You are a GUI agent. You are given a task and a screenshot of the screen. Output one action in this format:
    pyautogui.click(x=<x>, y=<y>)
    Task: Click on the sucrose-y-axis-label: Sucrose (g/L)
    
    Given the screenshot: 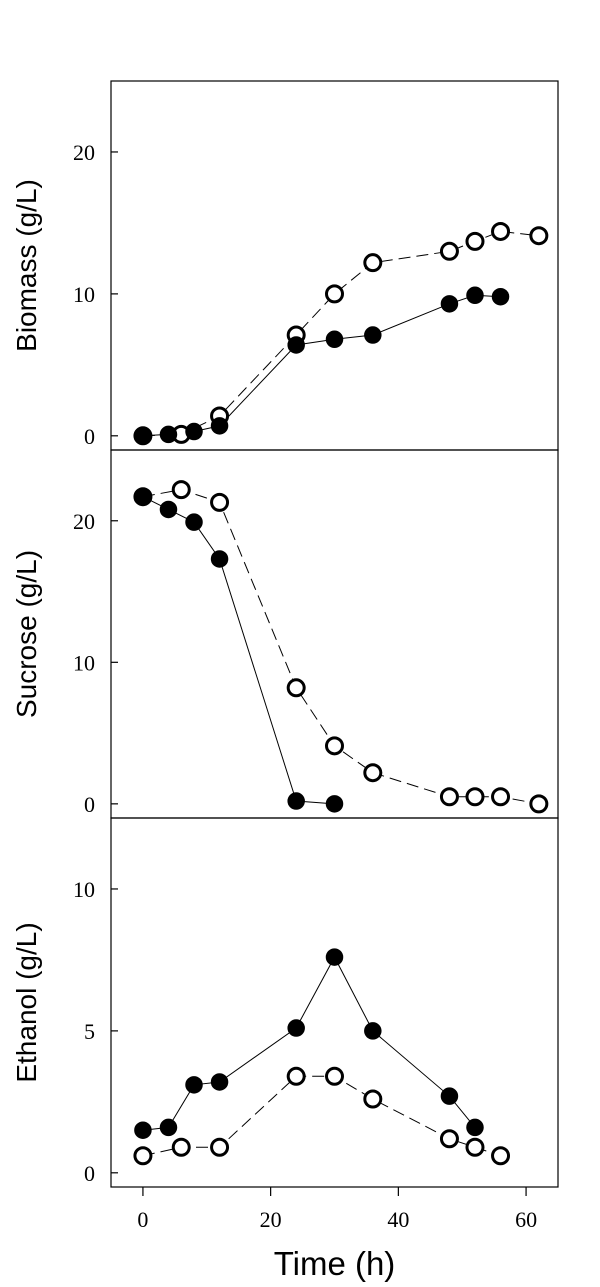 What is the action you would take?
    pyautogui.click(x=26, y=634)
    